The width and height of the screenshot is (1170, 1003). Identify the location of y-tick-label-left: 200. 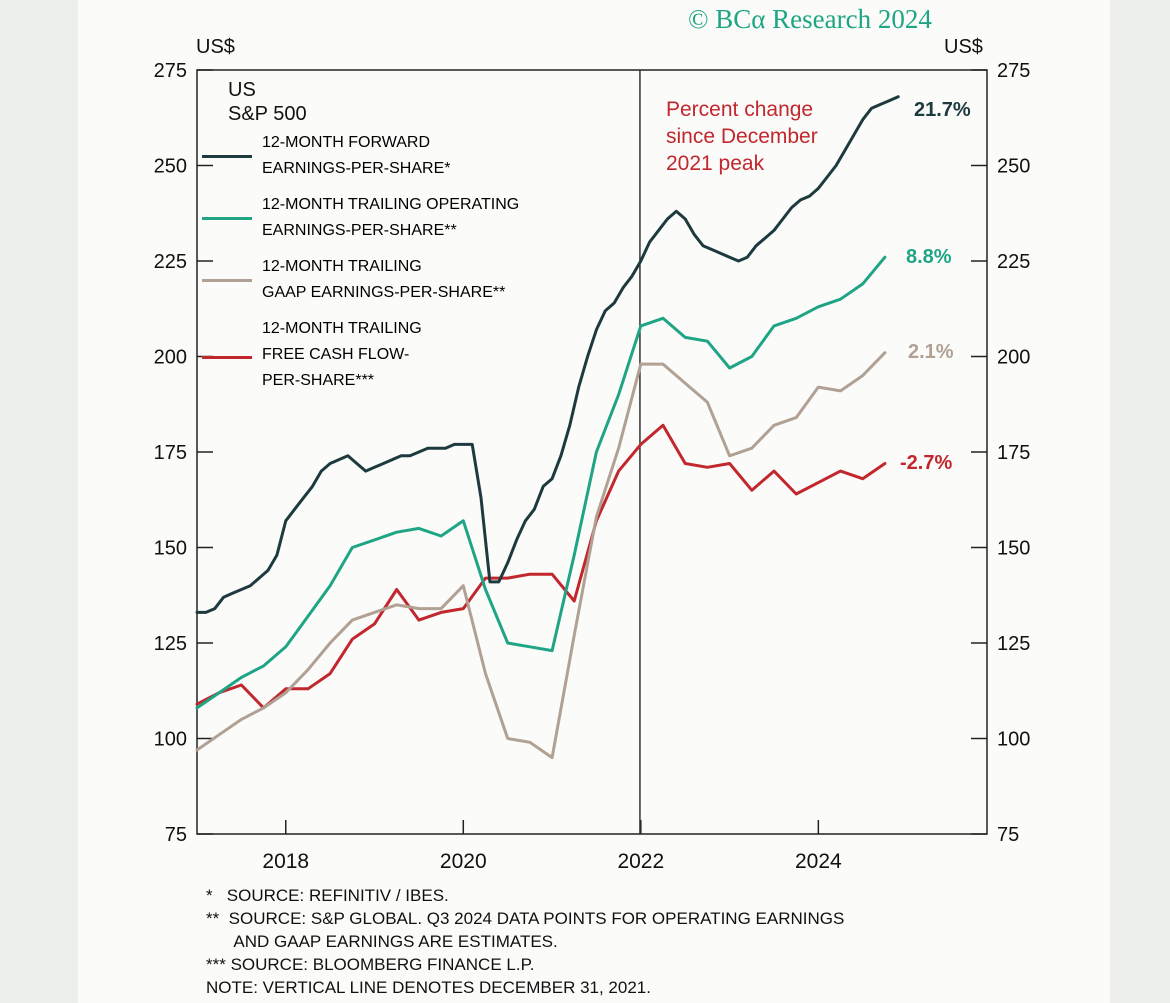
(170, 358).